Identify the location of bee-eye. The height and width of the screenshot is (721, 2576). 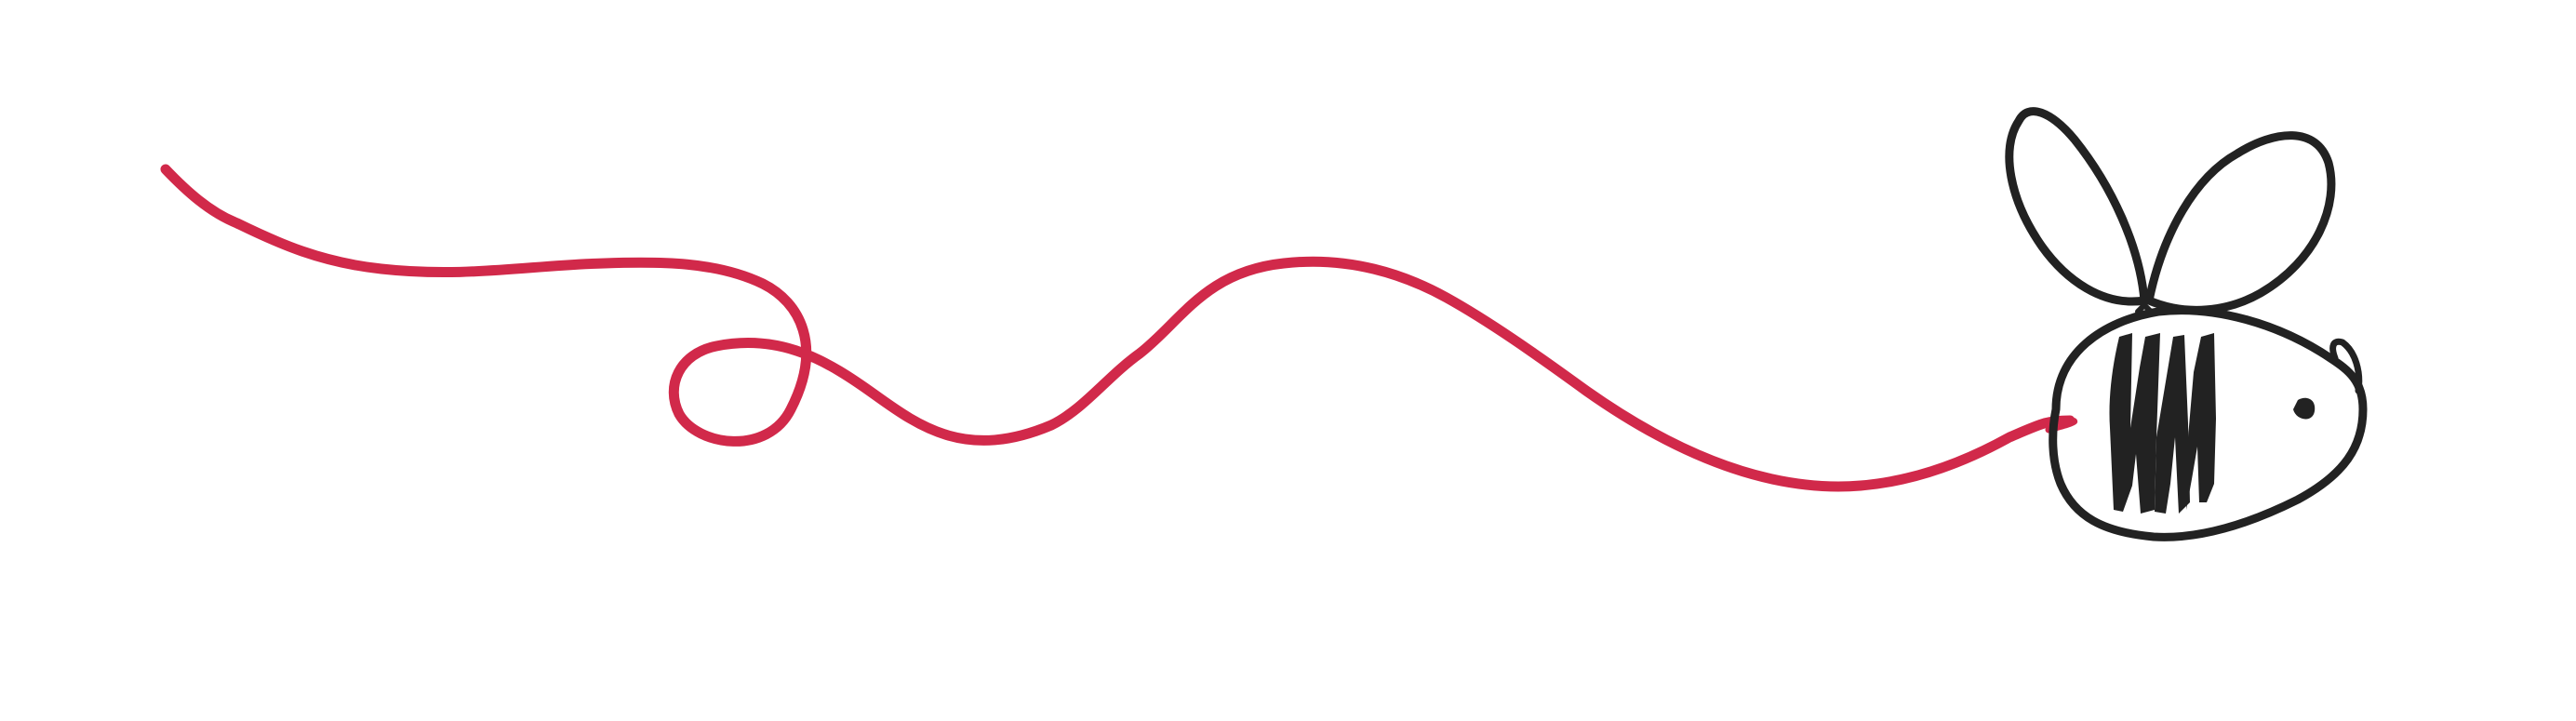
(2304, 408).